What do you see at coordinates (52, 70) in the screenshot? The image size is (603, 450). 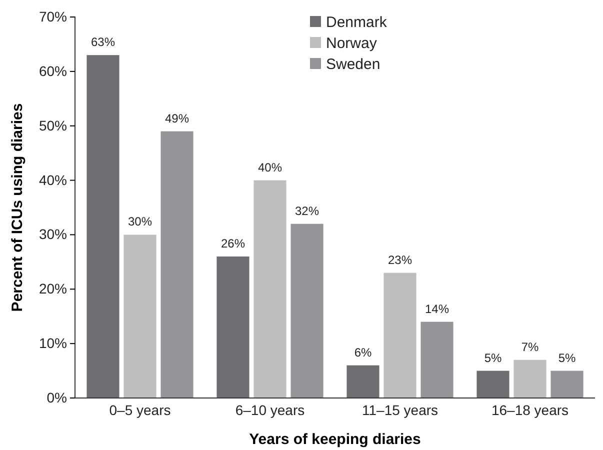 I see `y-tick-label: 60%` at bounding box center [52, 70].